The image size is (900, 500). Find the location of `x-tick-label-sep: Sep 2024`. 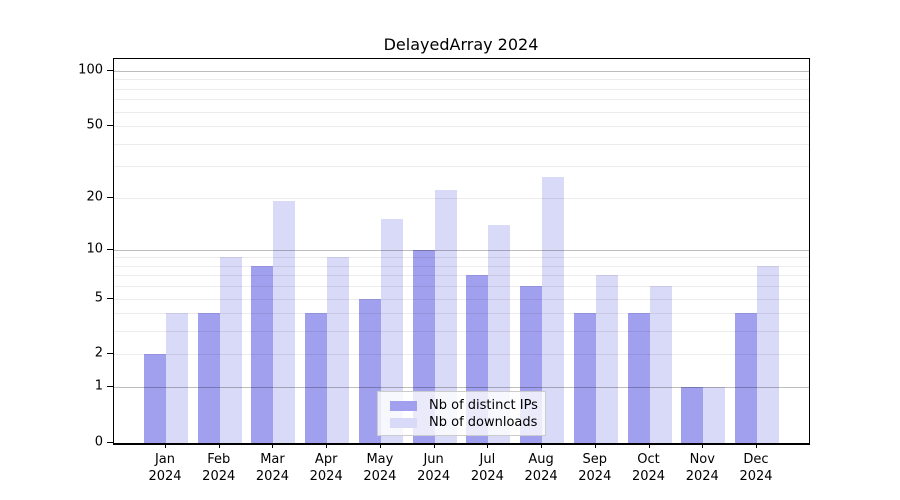

x-tick-label-sep: Sep 2024 is located at coordinates (595, 468).